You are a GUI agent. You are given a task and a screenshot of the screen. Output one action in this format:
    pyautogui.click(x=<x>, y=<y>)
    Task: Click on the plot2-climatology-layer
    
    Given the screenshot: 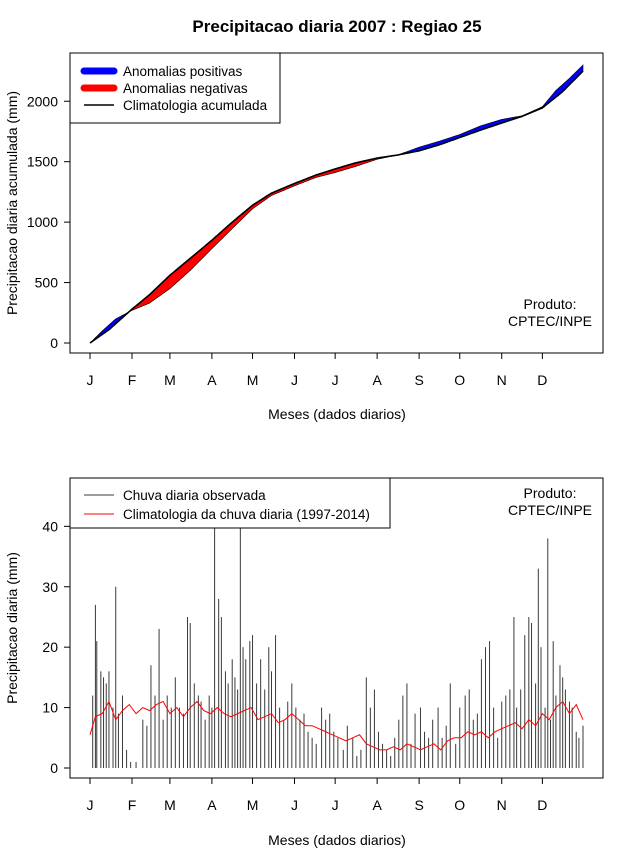 What is the action you would take?
    pyautogui.click(x=336, y=725)
    